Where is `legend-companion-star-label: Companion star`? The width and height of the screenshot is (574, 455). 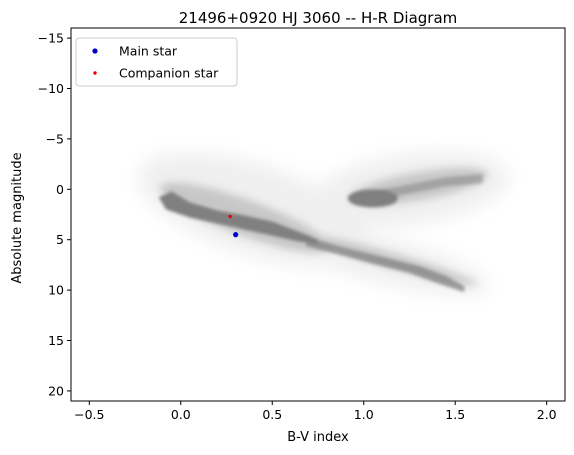
legend-companion-star-label: Companion star is located at coordinates (169, 73).